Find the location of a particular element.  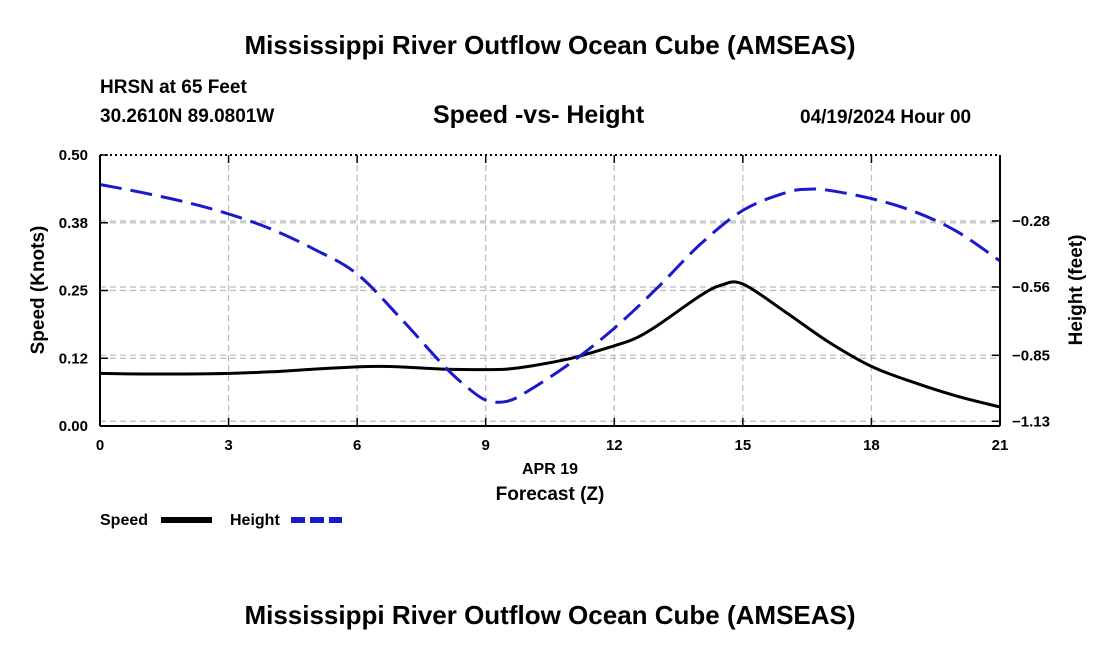

x-tick-label: 15 is located at coordinates (743, 445).